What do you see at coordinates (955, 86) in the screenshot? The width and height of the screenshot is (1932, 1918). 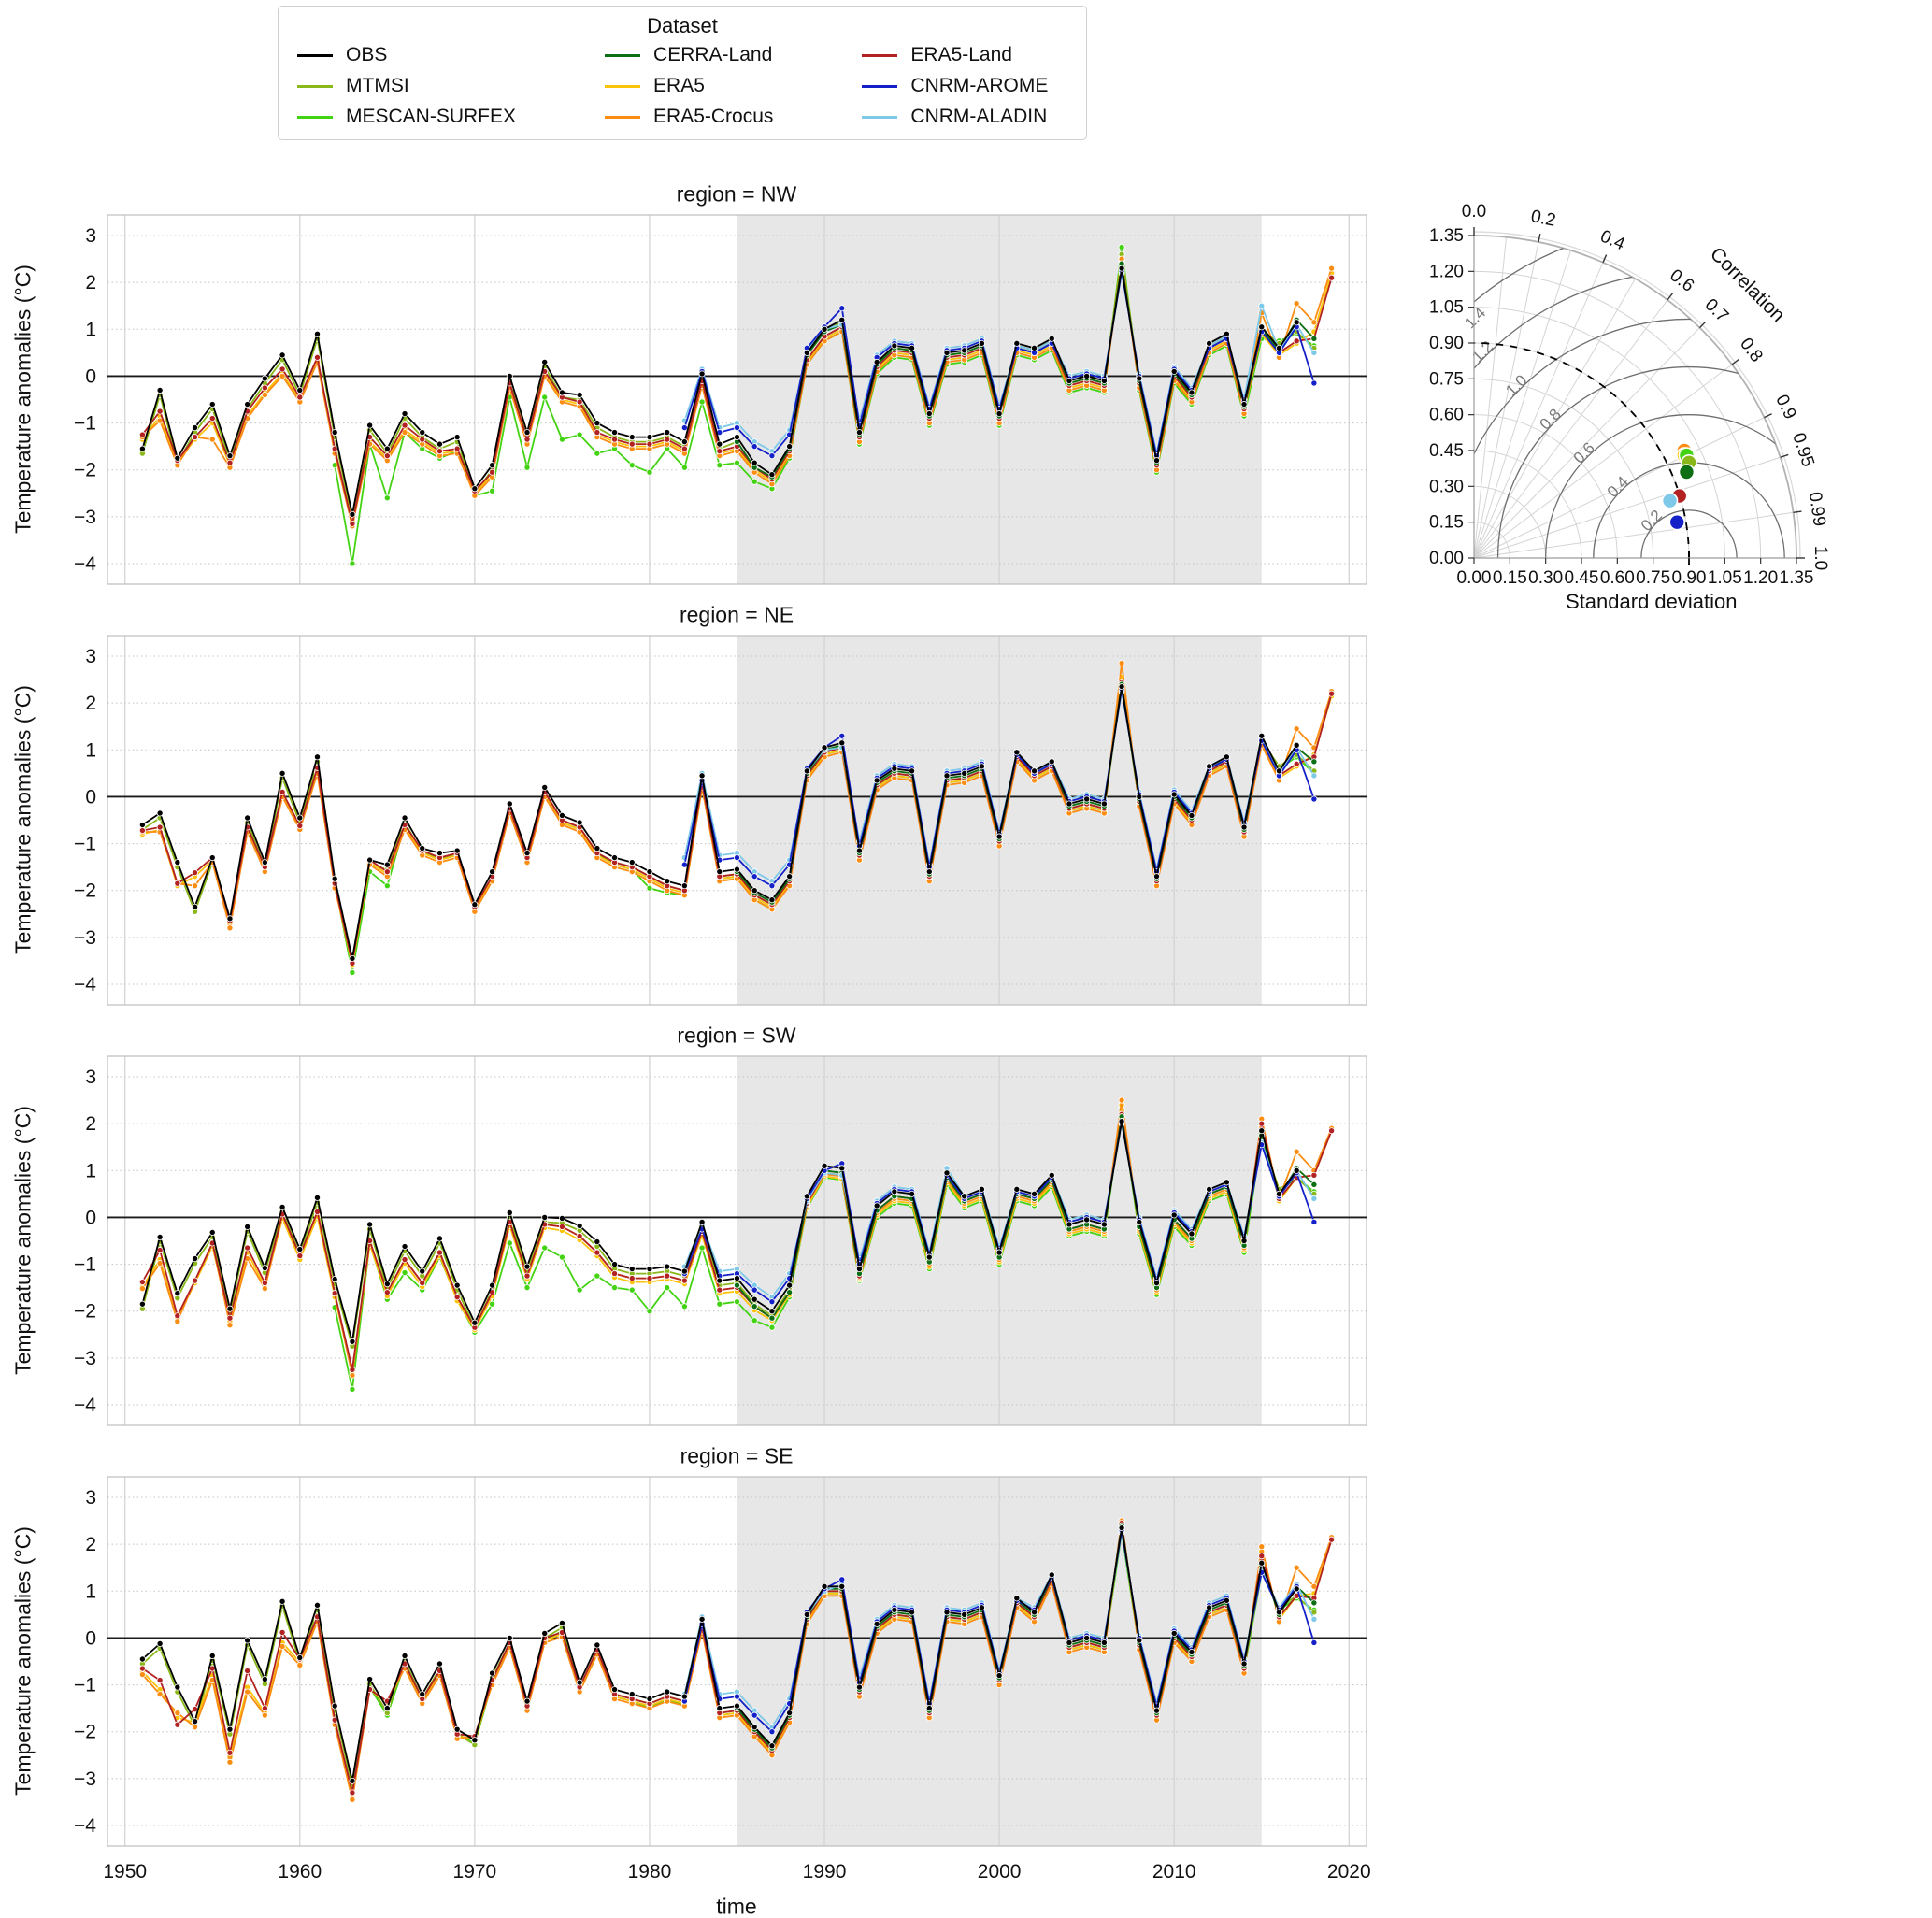 I see `legend-item-cnrm-arome: CNRM-AROME` at bounding box center [955, 86].